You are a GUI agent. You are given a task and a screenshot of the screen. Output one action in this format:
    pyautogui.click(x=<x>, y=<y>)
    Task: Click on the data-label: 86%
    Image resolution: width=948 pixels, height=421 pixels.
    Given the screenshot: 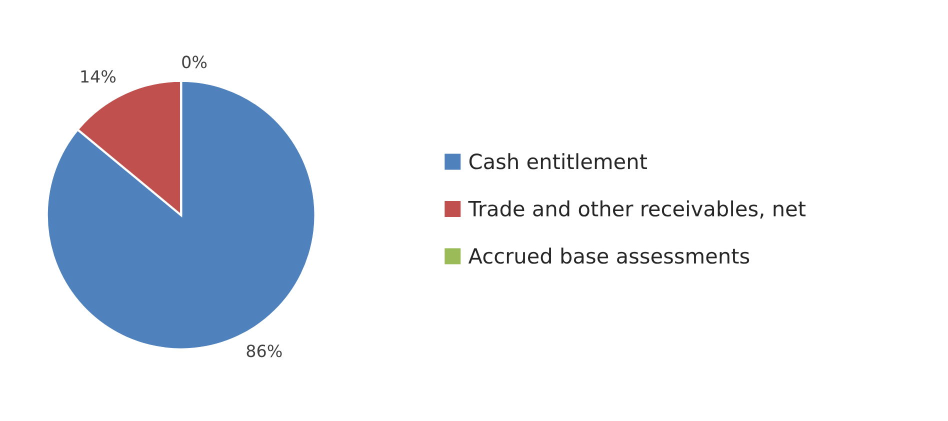 What is the action you would take?
    pyautogui.click(x=264, y=351)
    